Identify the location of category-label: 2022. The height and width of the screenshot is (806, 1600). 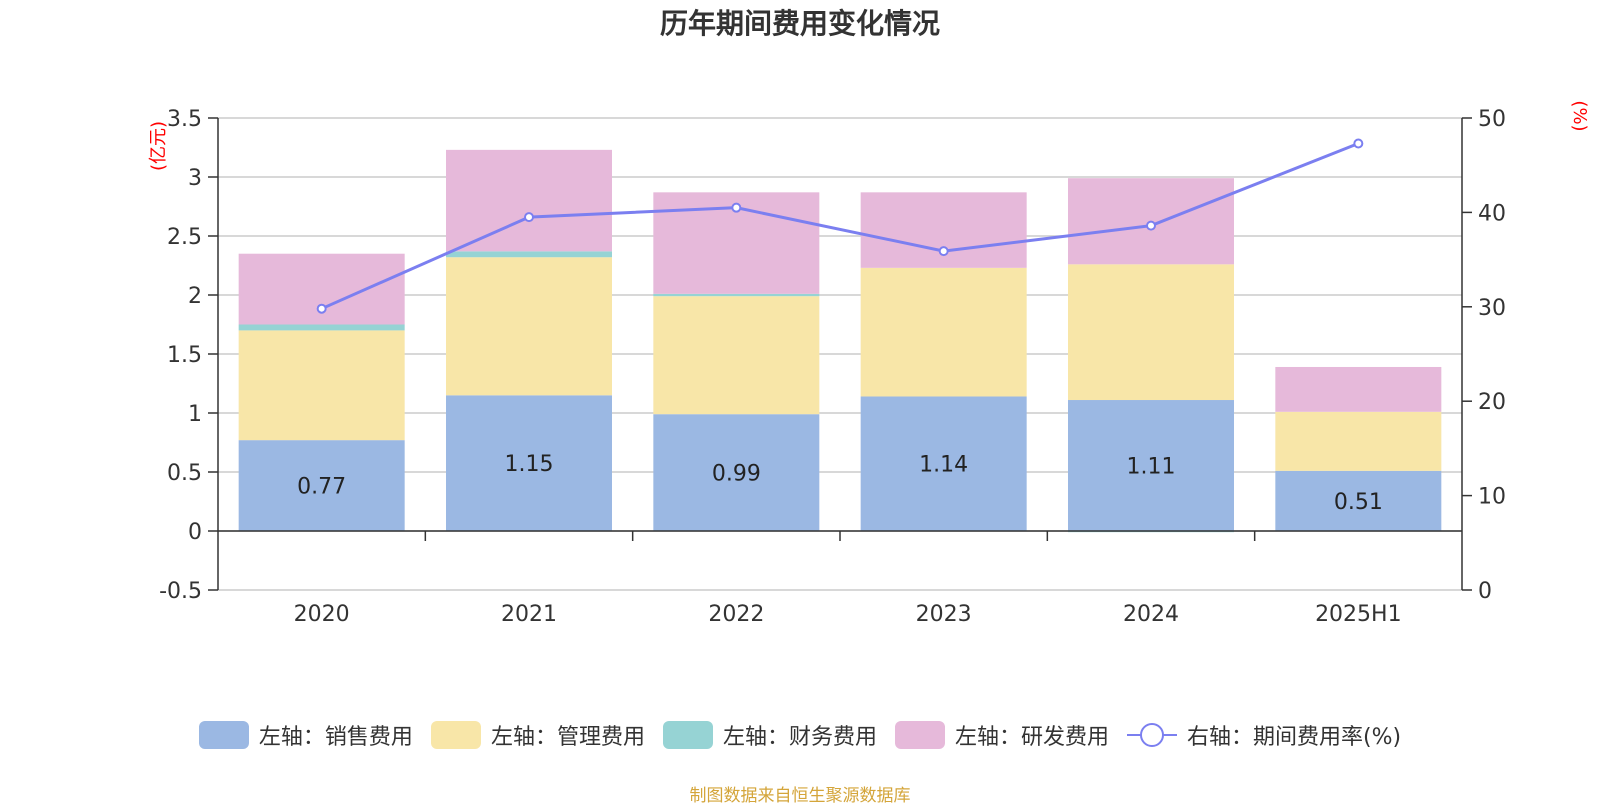
(736, 614).